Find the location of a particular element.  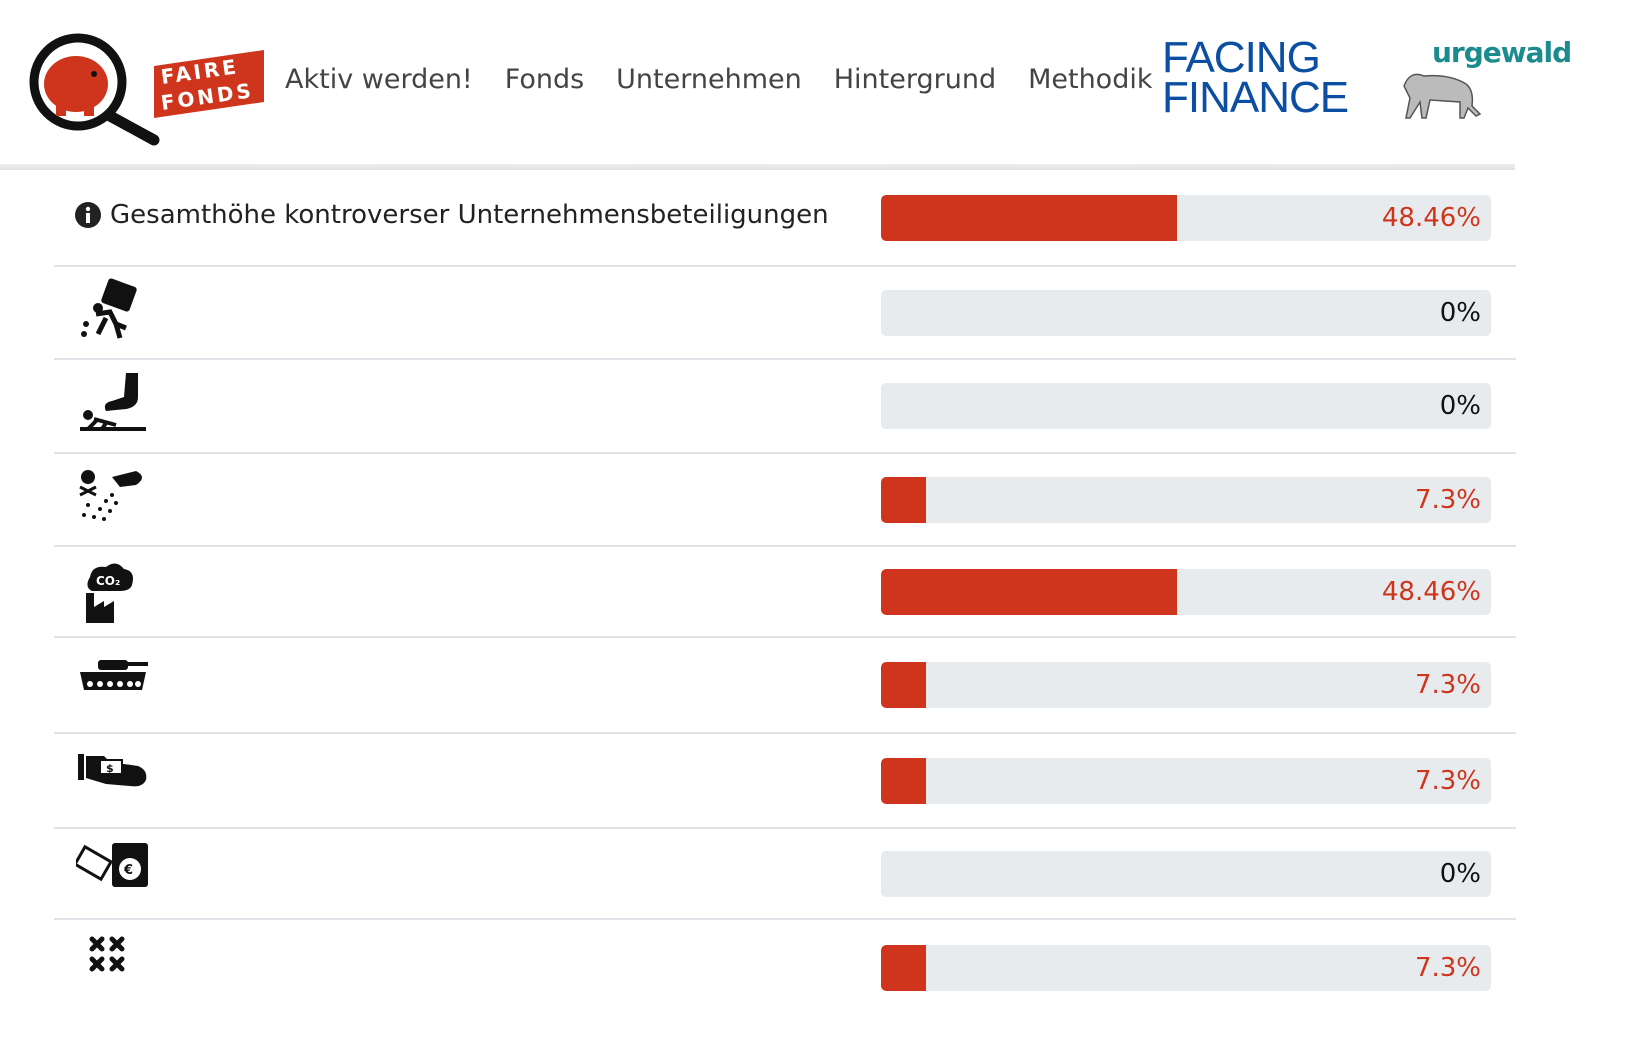

category-progress-bar: 48.46% is located at coordinates (1186, 592).